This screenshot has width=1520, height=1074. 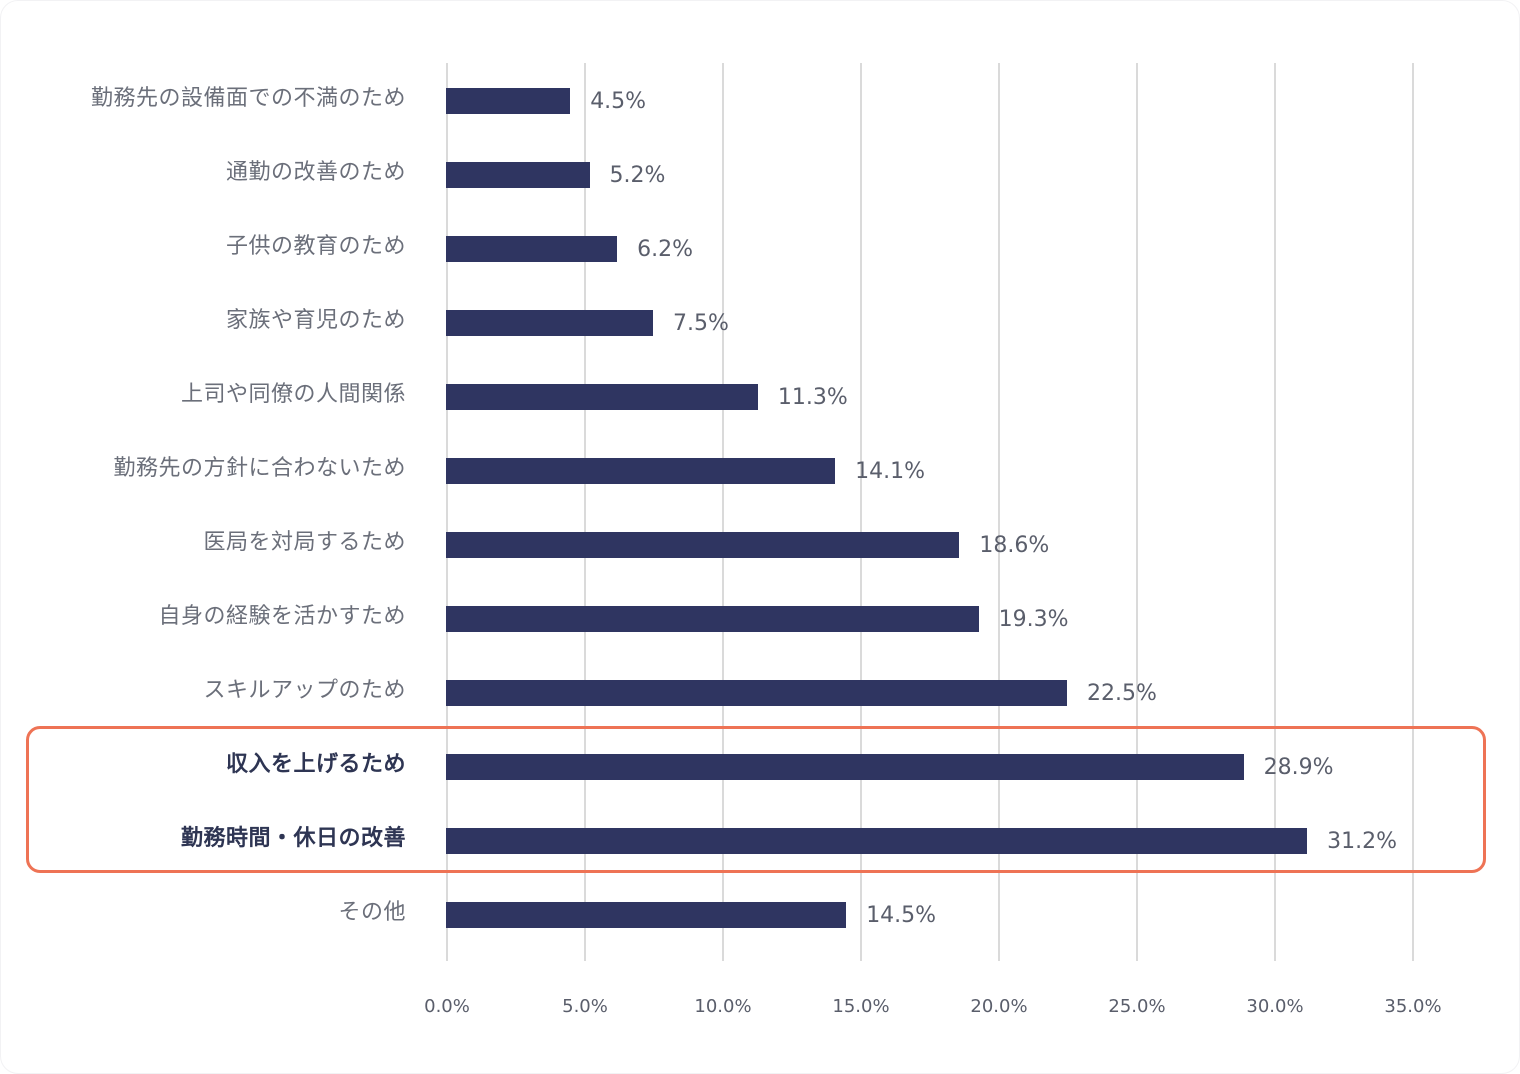 I want to click on x-axis-tick-label: 0.0%, so click(x=447, y=1006).